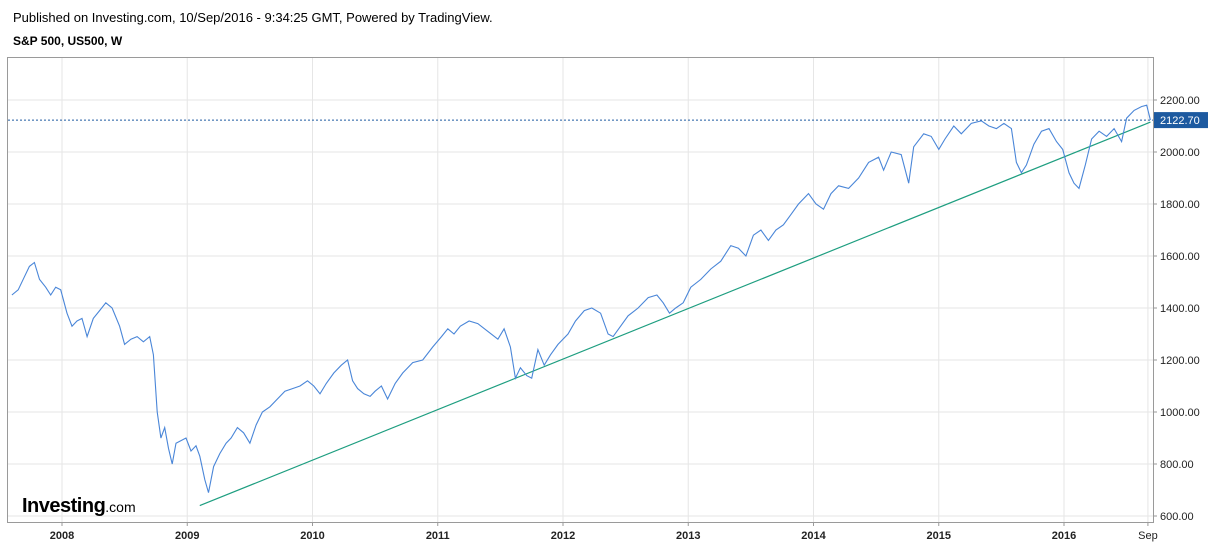 The width and height of the screenshot is (1211, 548). What do you see at coordinates (688, 536) in the screenshot?
I see `x-tick-label: 2013` at bounding box center [688, 536].